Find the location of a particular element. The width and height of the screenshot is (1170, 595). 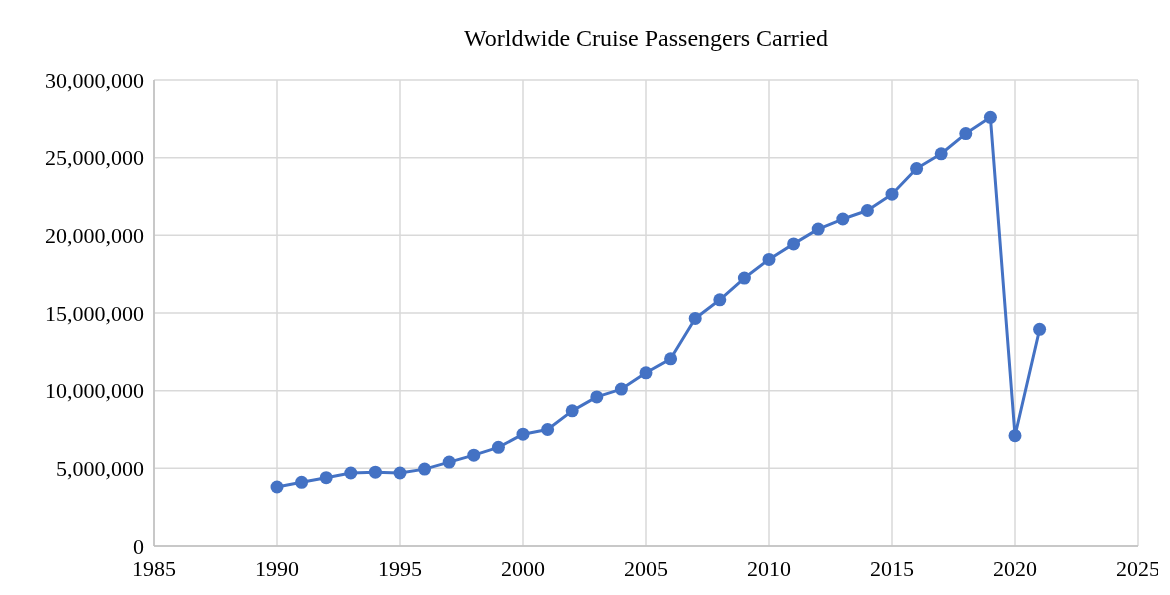

x-tick-label: 2000 is located at coordinates (523, 568).